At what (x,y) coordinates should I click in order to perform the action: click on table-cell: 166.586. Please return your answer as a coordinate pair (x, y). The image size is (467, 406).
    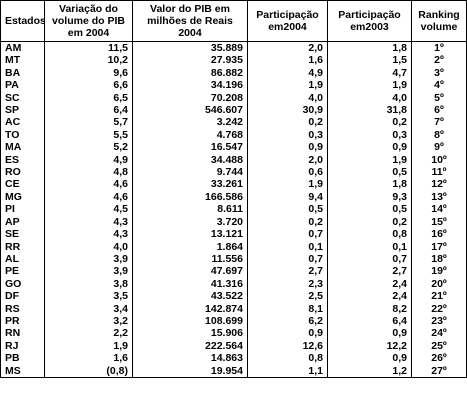
    Looking at the image, I should click on (190, 197).